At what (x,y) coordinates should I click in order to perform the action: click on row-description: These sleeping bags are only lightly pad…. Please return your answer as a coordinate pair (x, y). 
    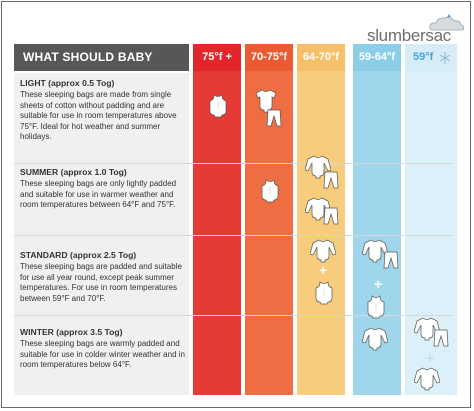
    Looking at the image, I should click on (98, 194).